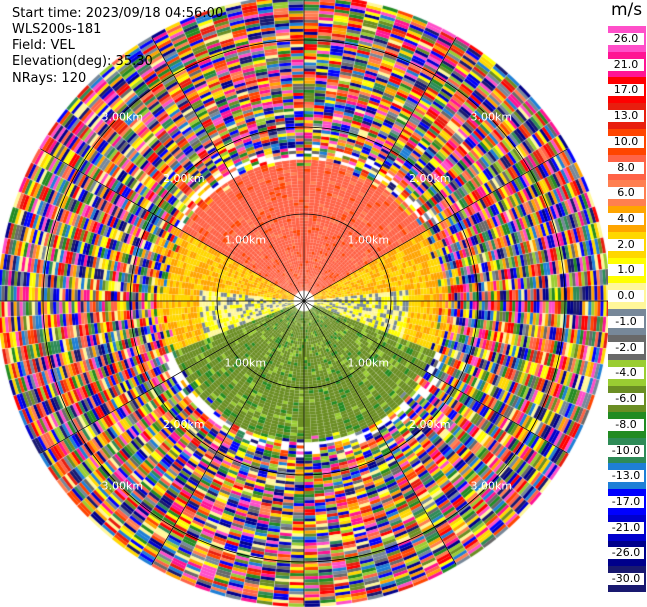 The image size is (647, 607). Describe the element at coordinates (626, 579) in the screenshot. I see `colorbar-tick-label: -30.0` at that location.